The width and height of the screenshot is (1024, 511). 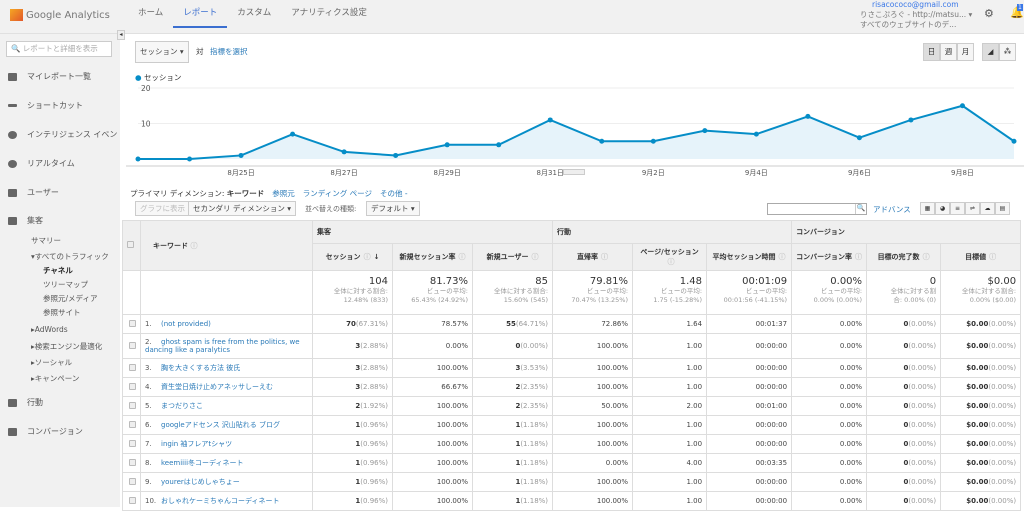 I want to click on column-header: 新規ユーザー ⓘ, so click(x=512, y=257).